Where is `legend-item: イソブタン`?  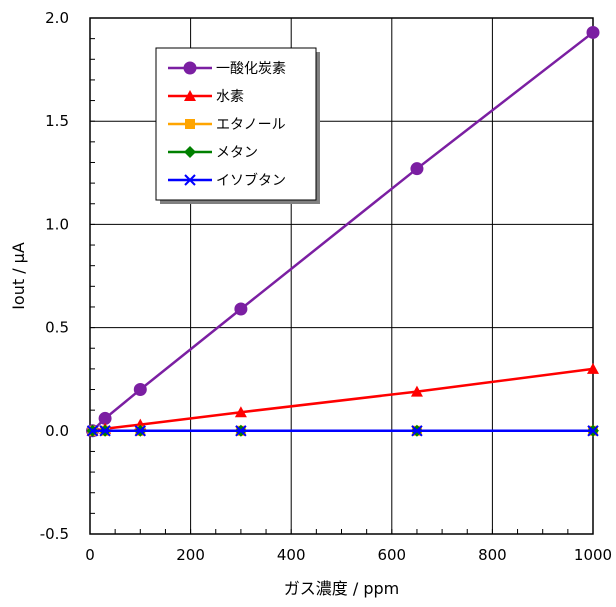
legend-item: イソブタン is located at coordinates (227, 180).